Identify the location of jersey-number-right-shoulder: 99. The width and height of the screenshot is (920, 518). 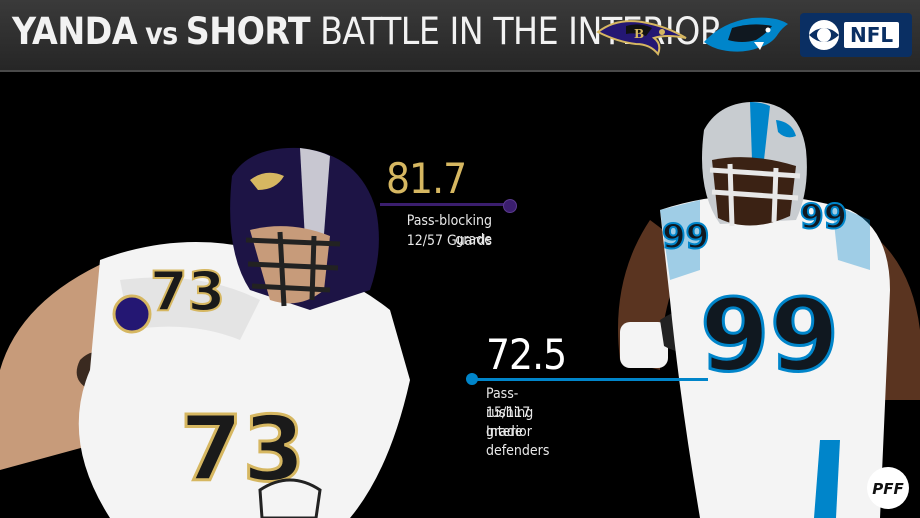
(685, 237).